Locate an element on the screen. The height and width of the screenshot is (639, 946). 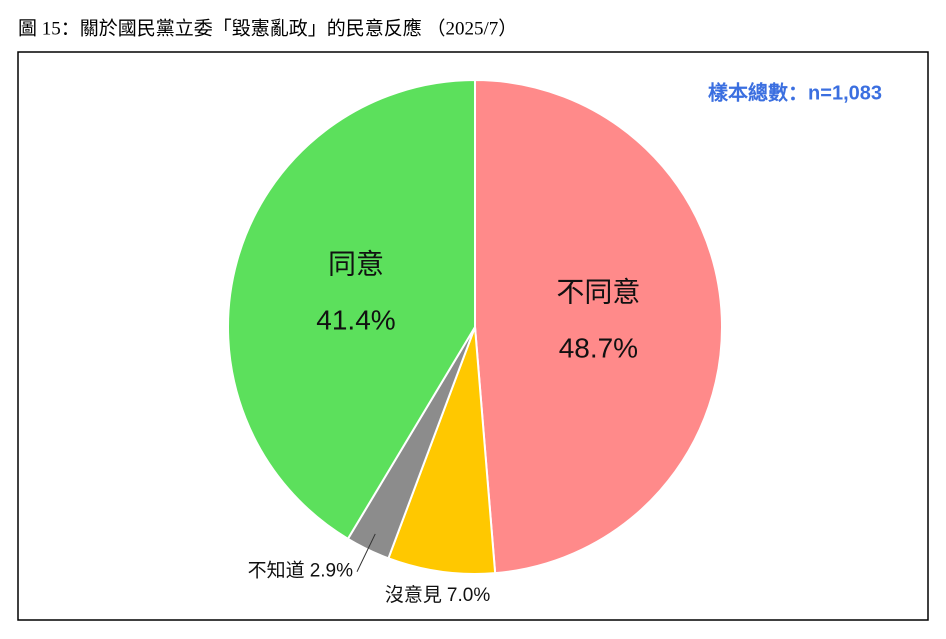
slice-category: 沒意見 is located at coordinates (413, 595).